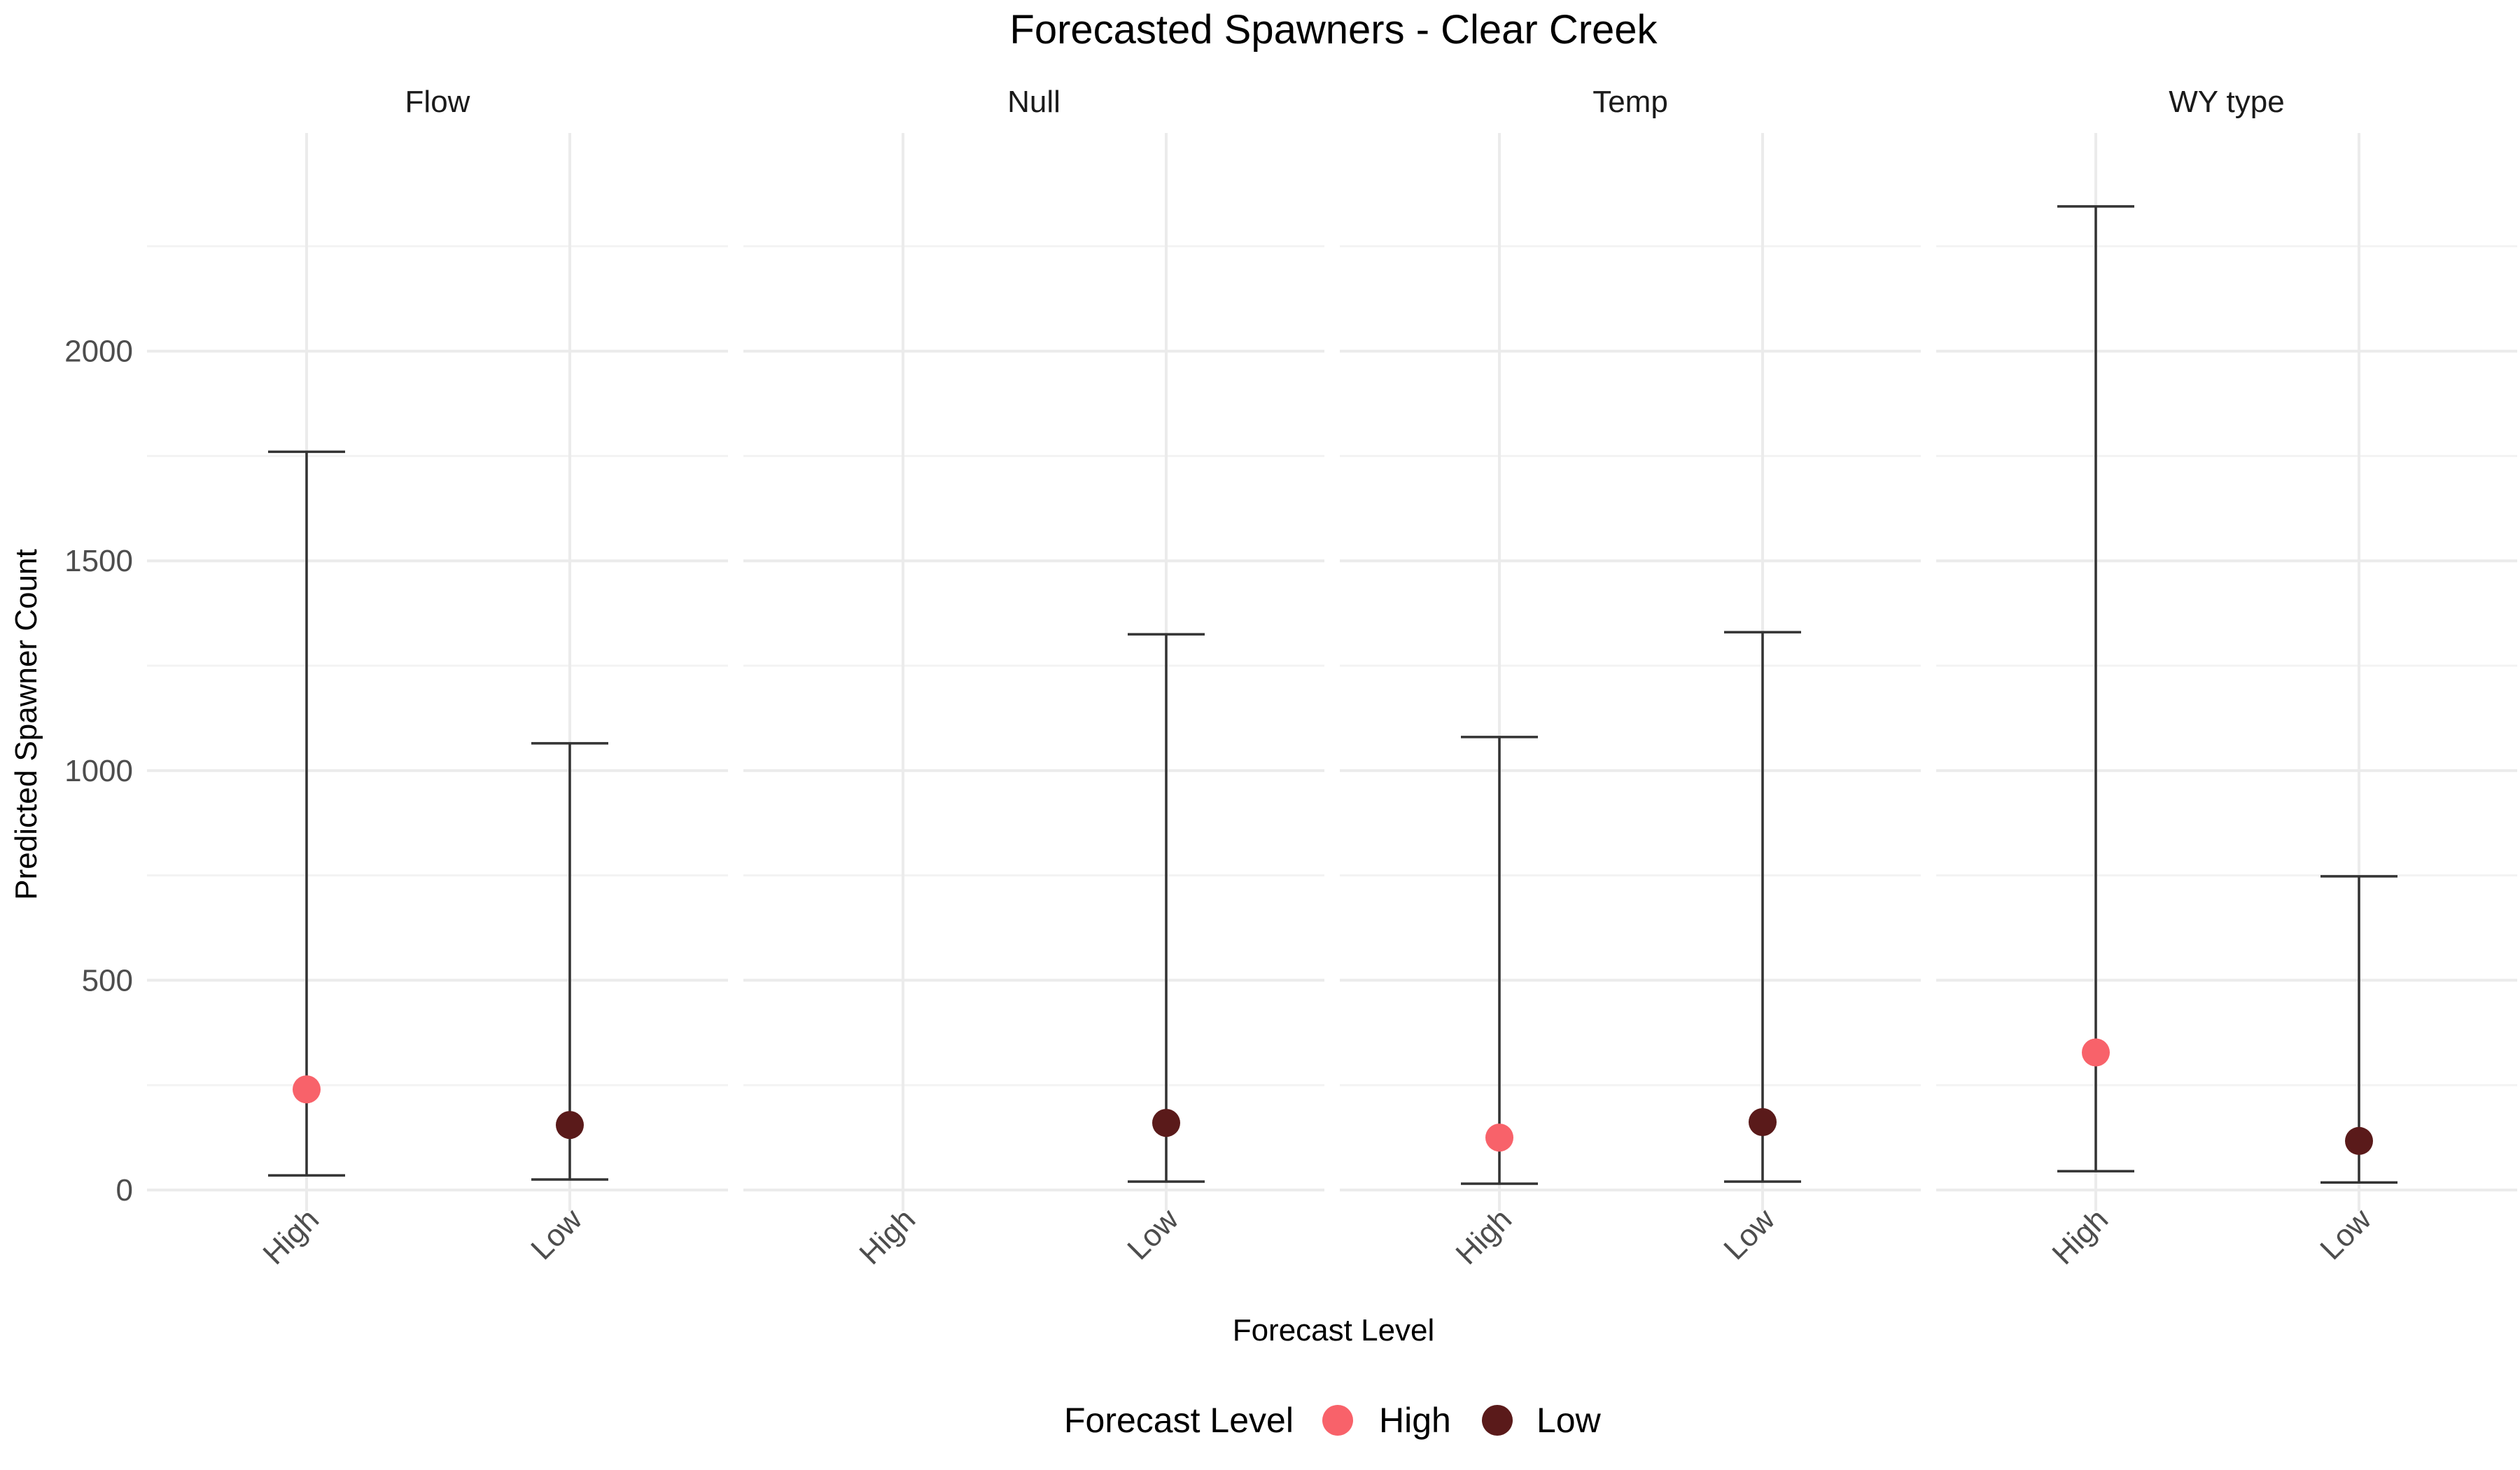  I want to click on legend-label-high: High, so click(1415, 1420).